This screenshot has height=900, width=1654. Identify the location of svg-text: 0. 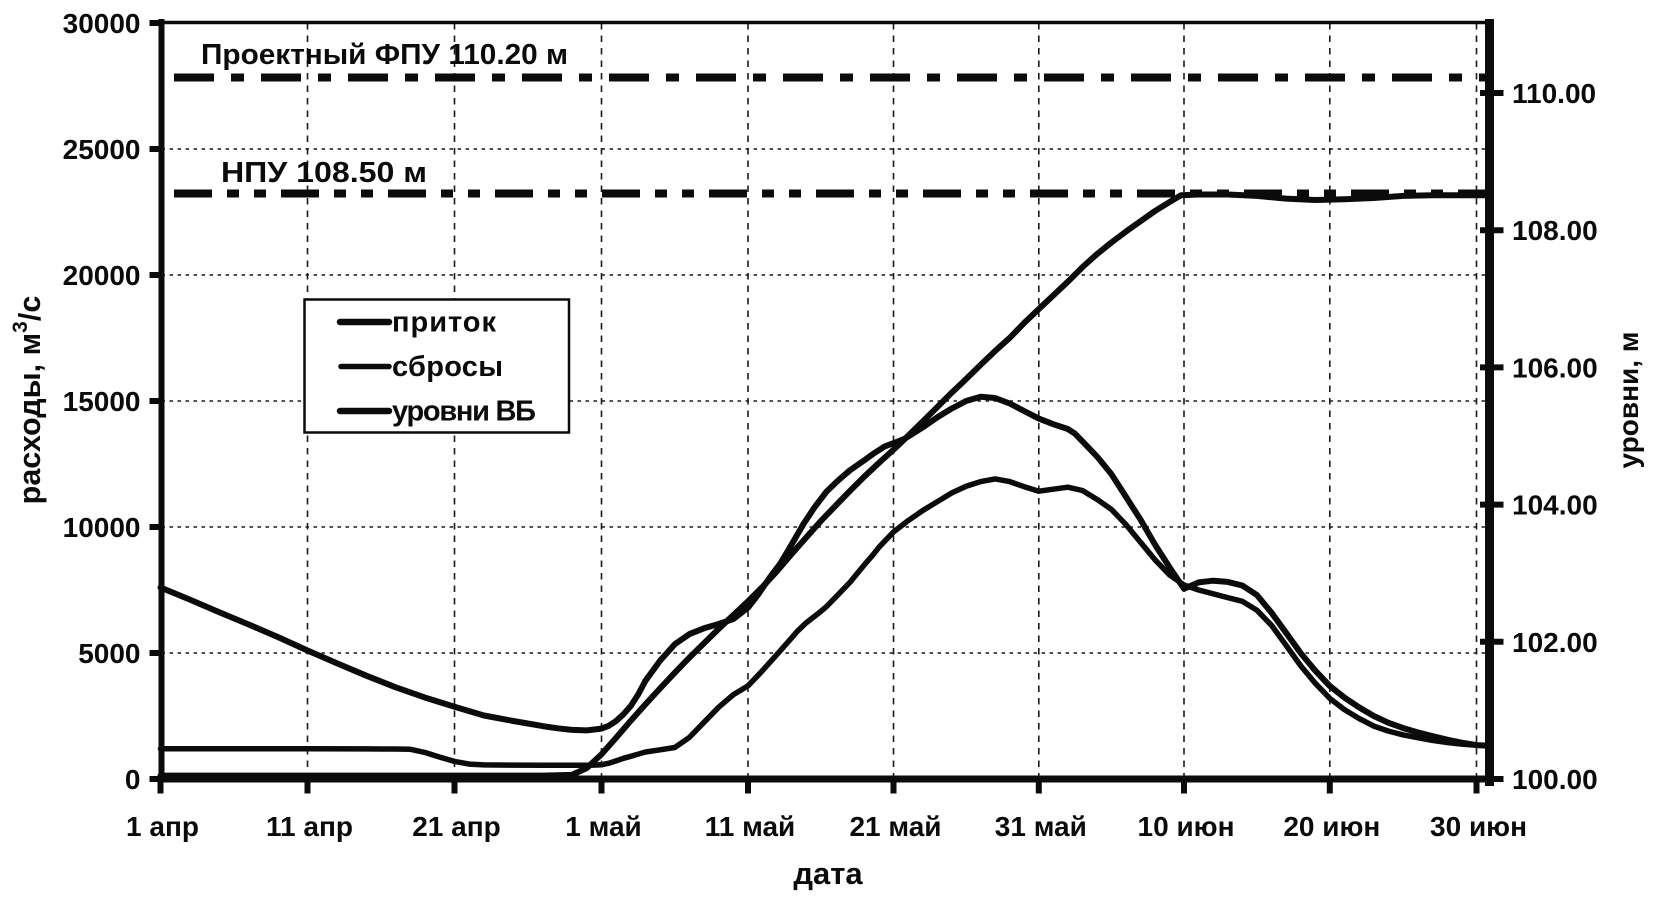
(133, 779).